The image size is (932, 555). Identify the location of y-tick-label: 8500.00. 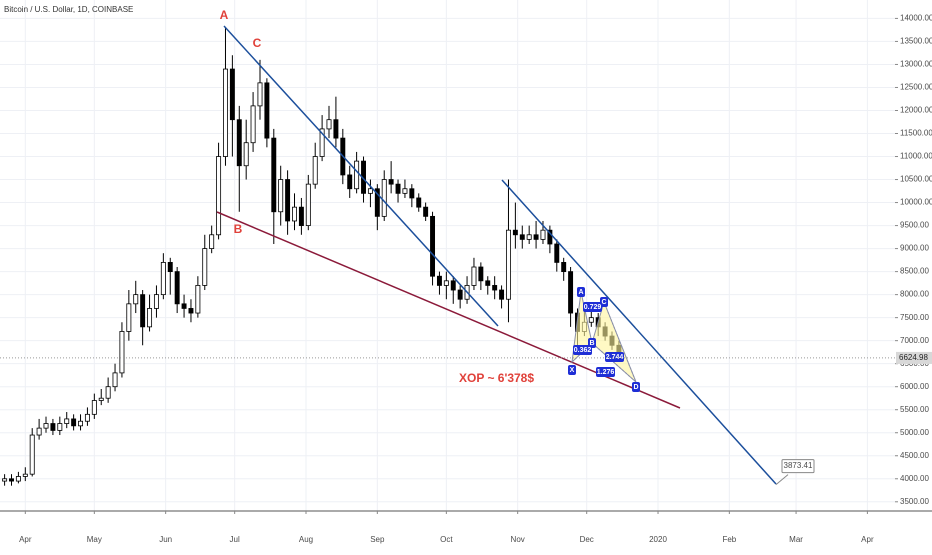
(914, 271).